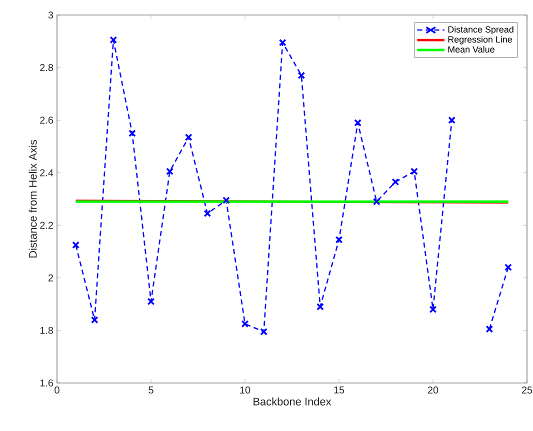 This screenshot has height=431, width=533. What do you see at coordinates (527, 390) in the screenshot?
I see `x-tick-label: 25` at bounding box center [527, 390].